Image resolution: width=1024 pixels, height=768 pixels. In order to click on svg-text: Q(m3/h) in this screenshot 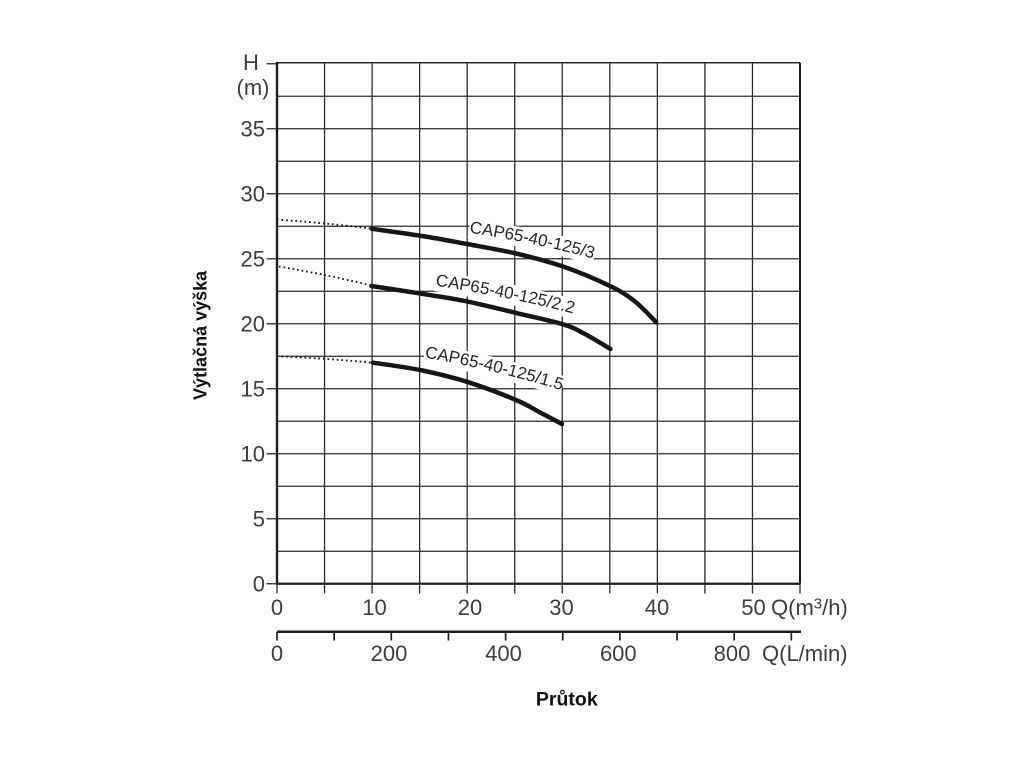, I will do `click(809, 607)`.